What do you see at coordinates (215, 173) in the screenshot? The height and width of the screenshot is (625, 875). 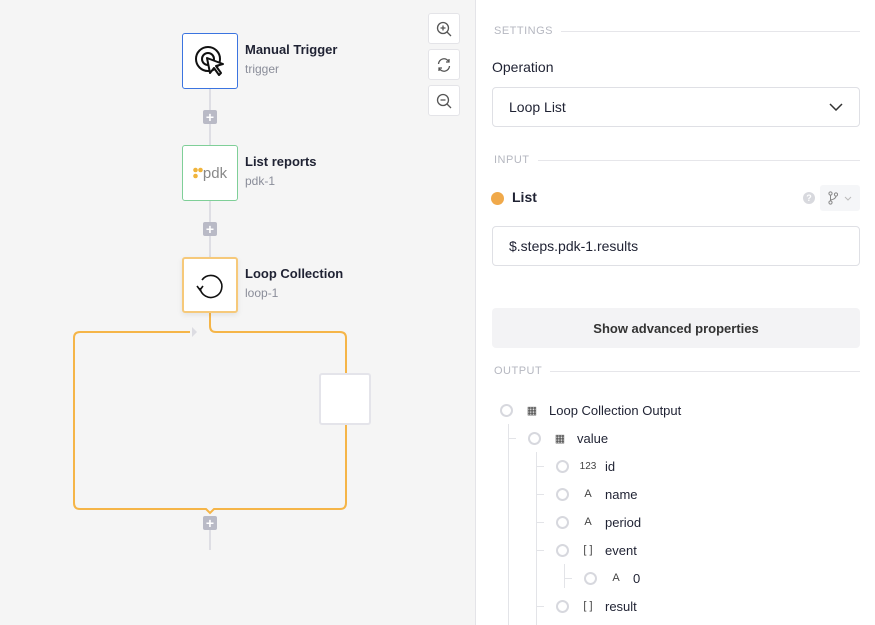 I see `pdk-logo-text: pdk` at bounding box center [215, 173].